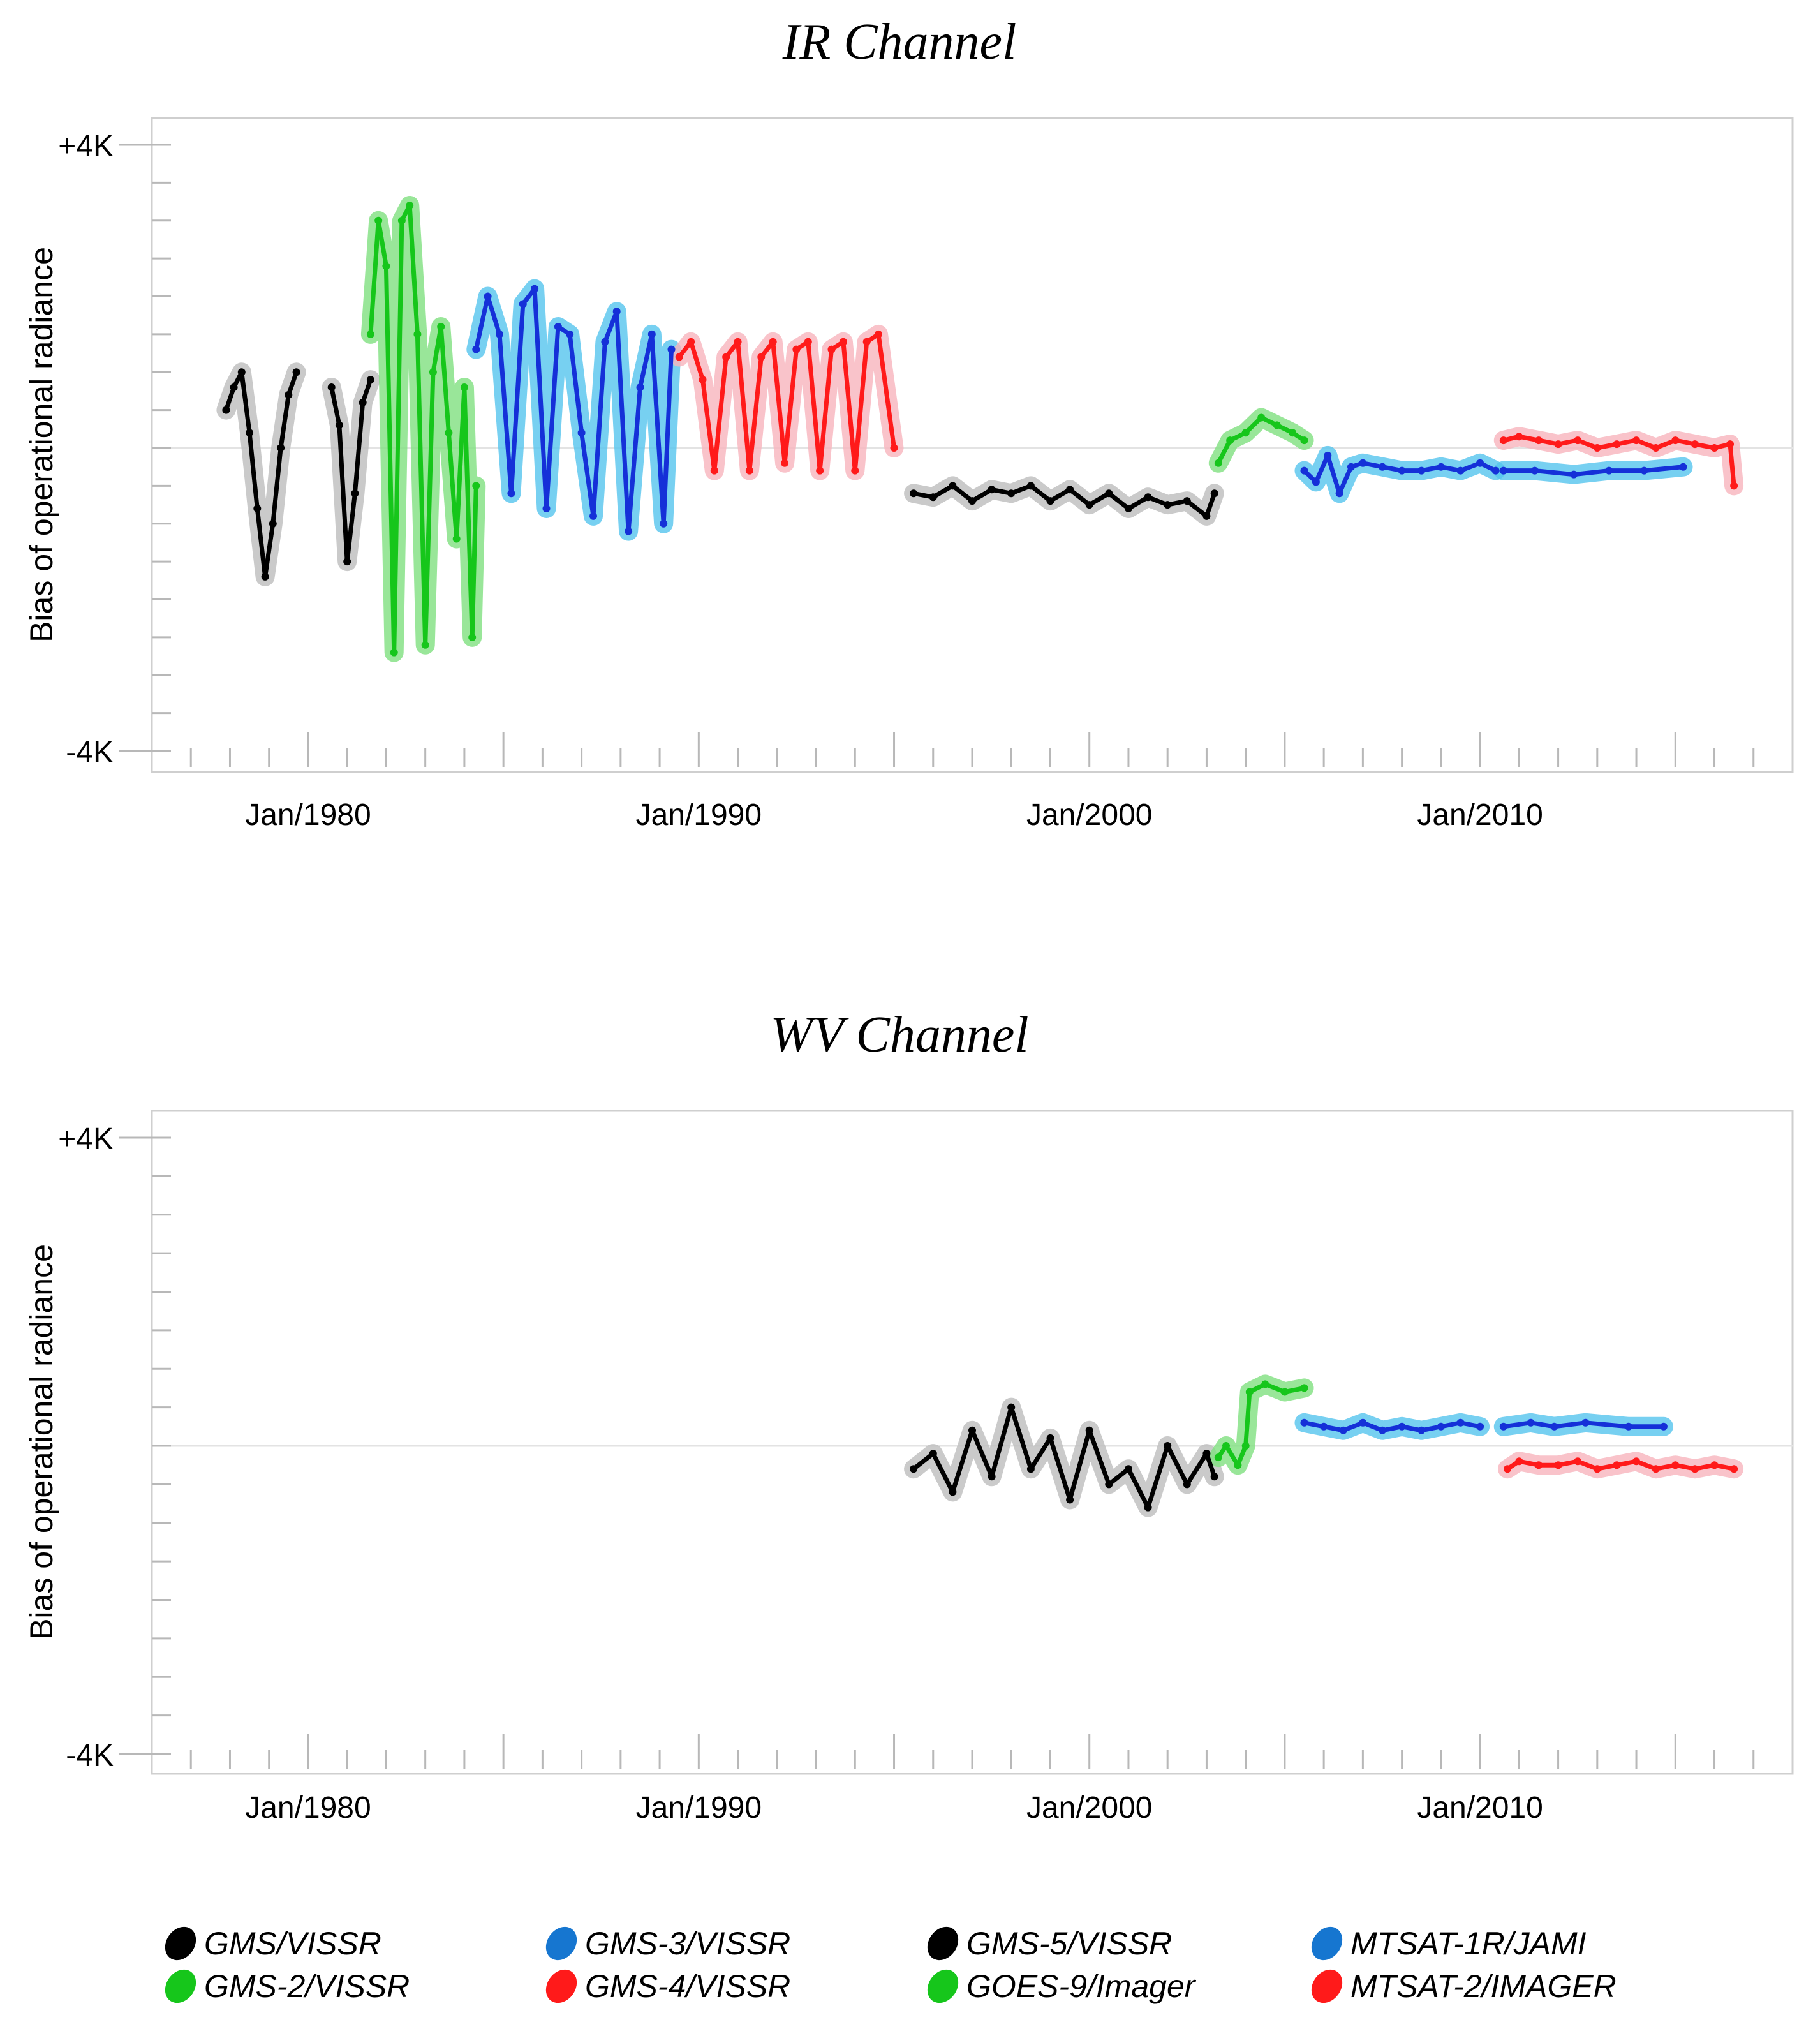 The height and width of the screenshot is (2022, 1820). I want to click on y-tick-label-bottom: -4K, so click(90, 752).